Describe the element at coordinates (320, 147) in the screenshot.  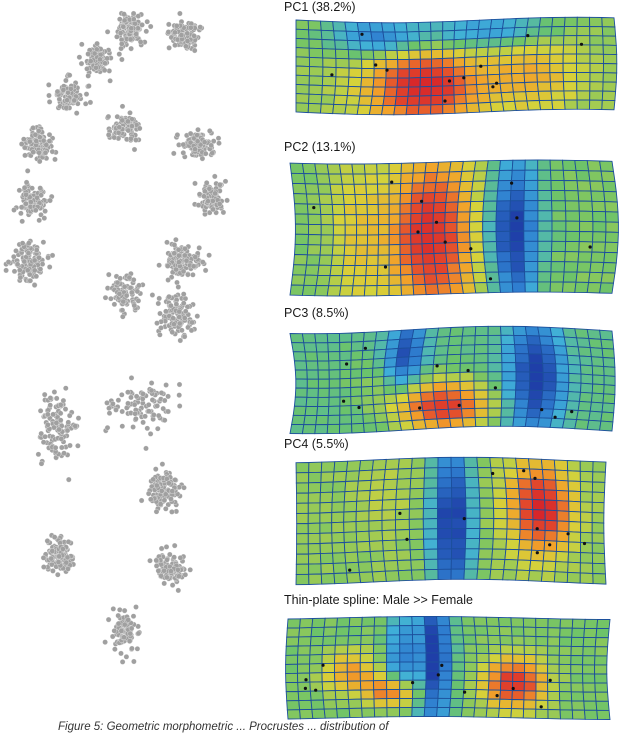
I see `panel-title-pc2: PC2 (13.1%)` at that location.